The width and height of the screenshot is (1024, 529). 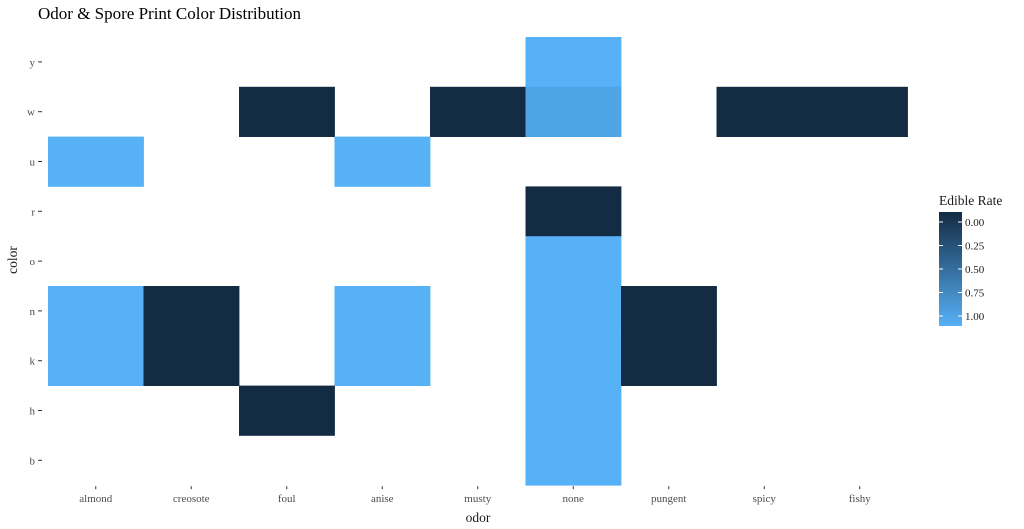 What do you see at coordinates (860, 499) in the screenshot?
I see `x-tick-label-fishy: fishy` at bounding box center [860, 499].